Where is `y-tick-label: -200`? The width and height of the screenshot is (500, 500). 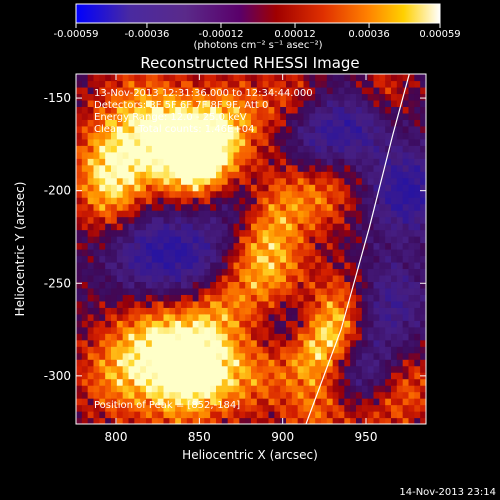
y-tick-label: -200 is located at coordinates (57, 191).